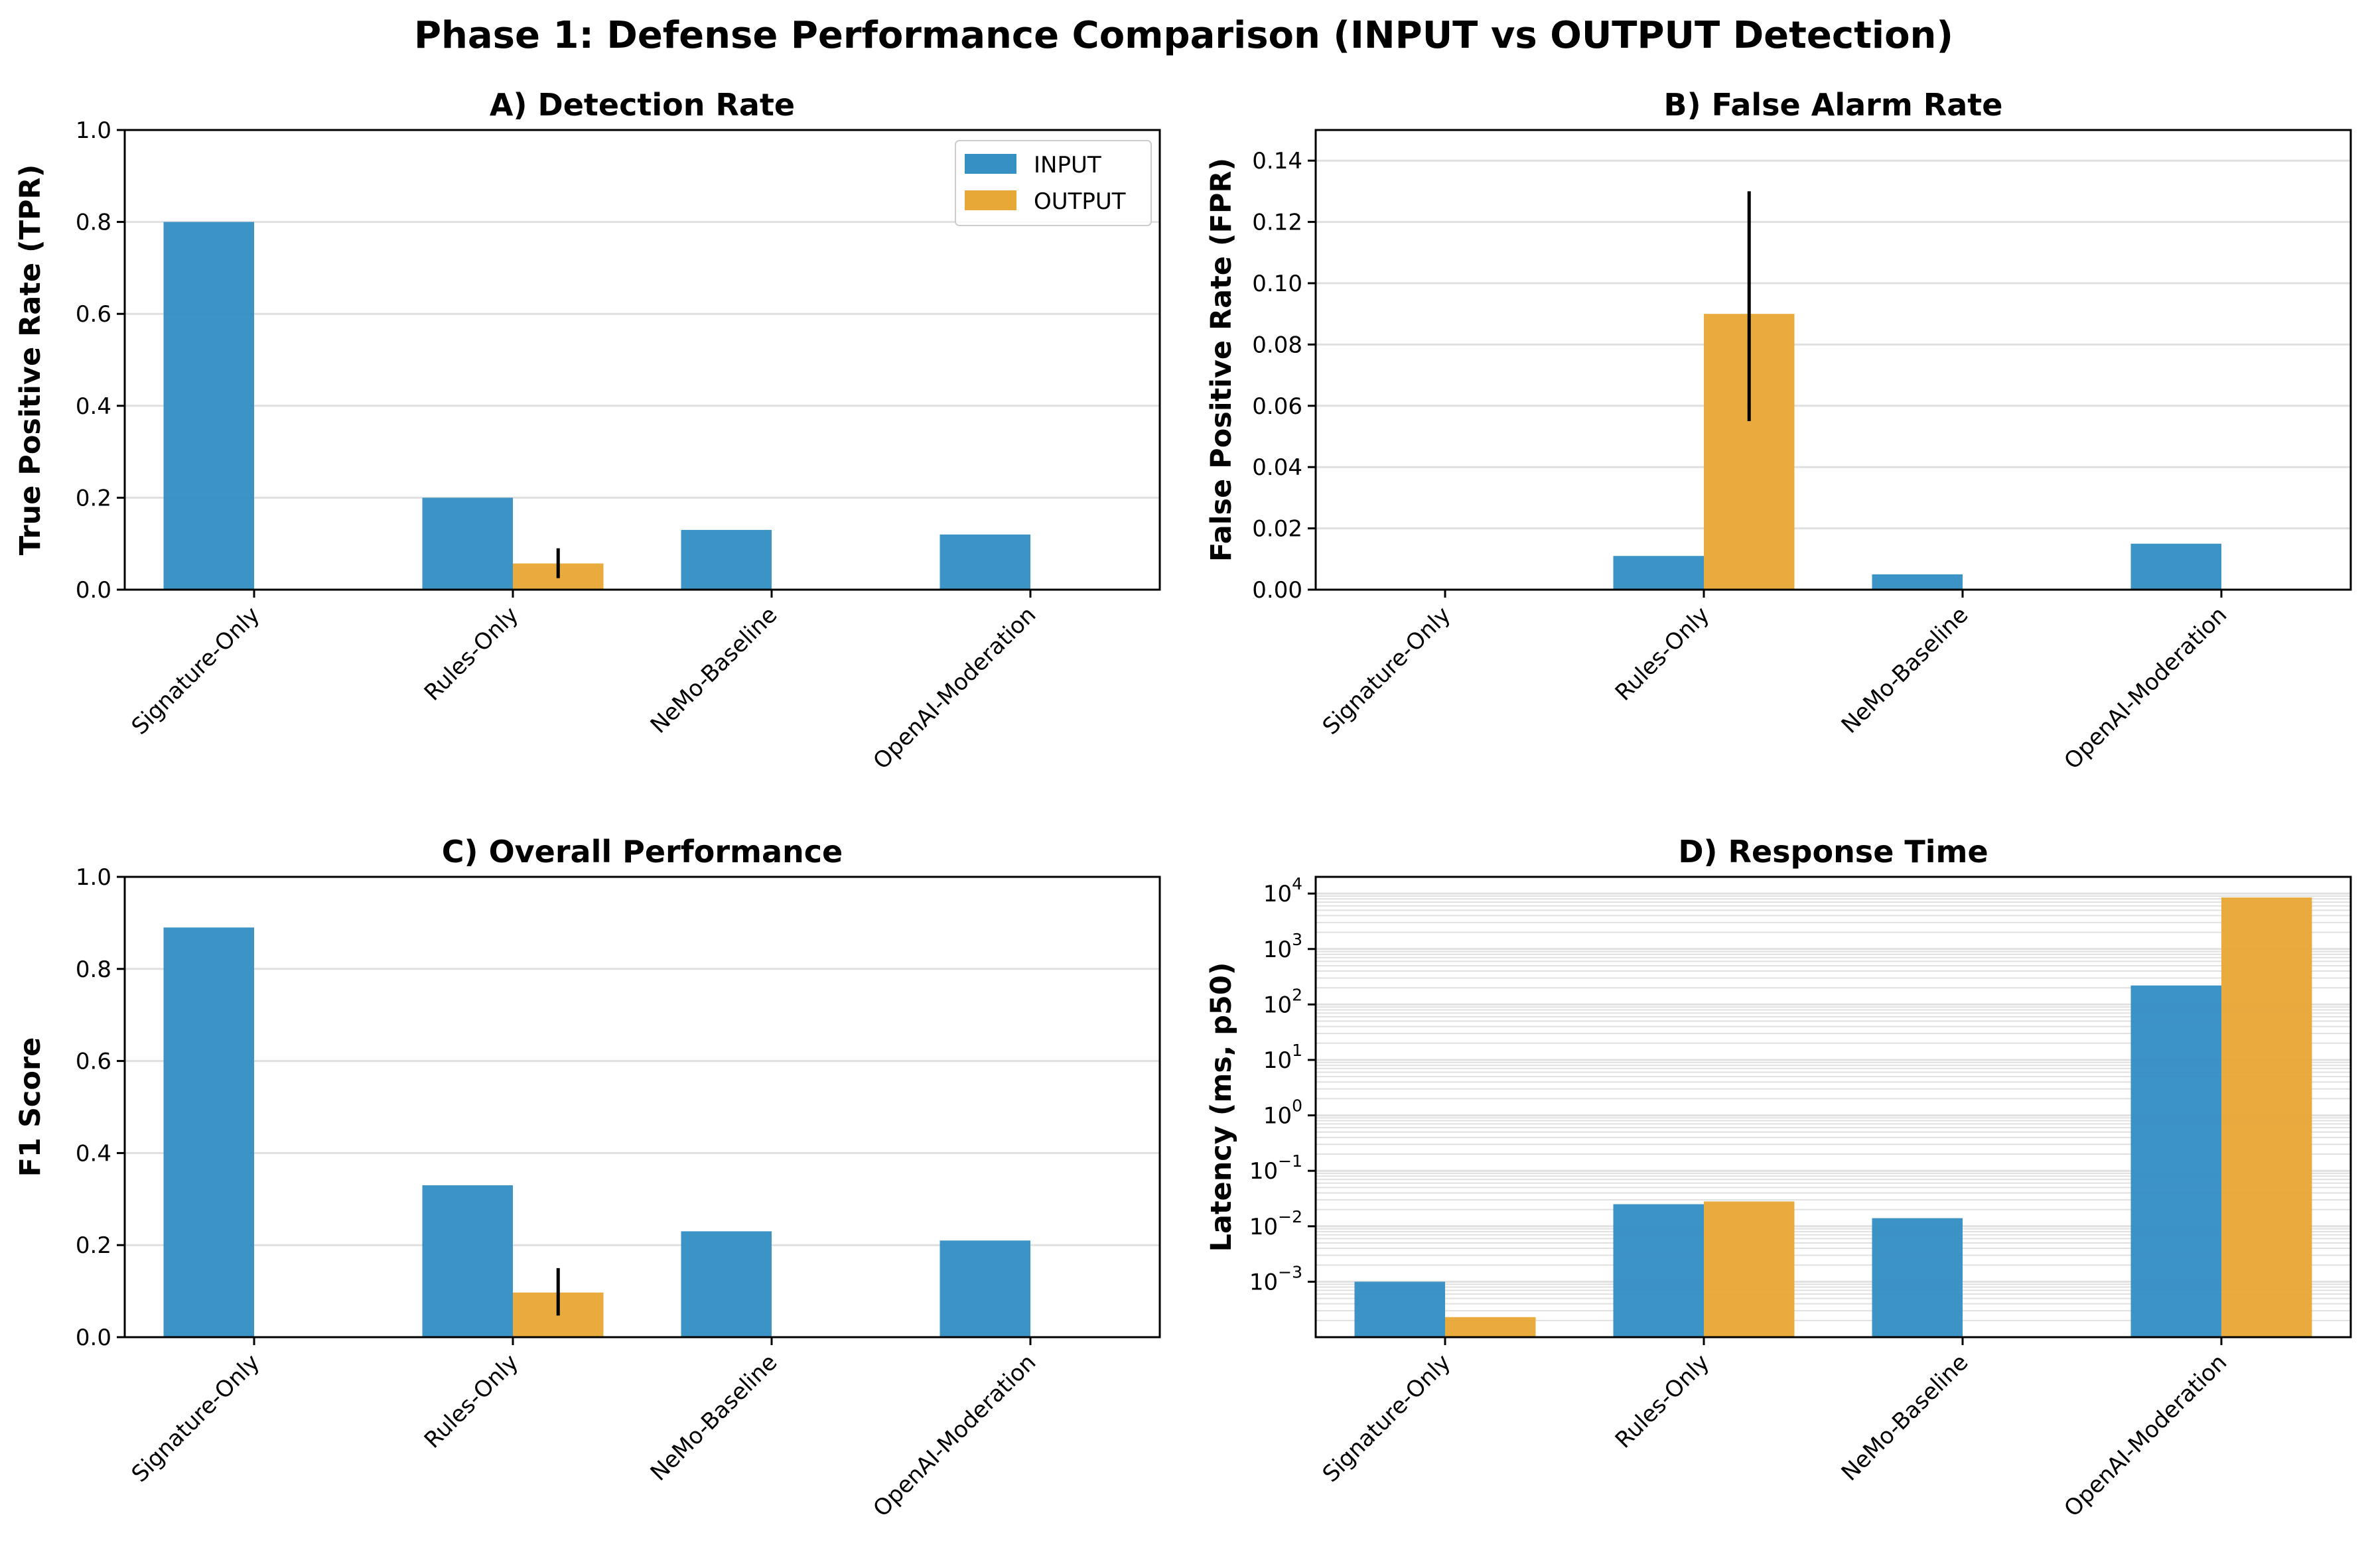 The image size is (2368, 1568). Describe the element at coordinates (1221, 1107) in the screenshot. I see `y-axis-label: Latency (ms, p50)` at that location.